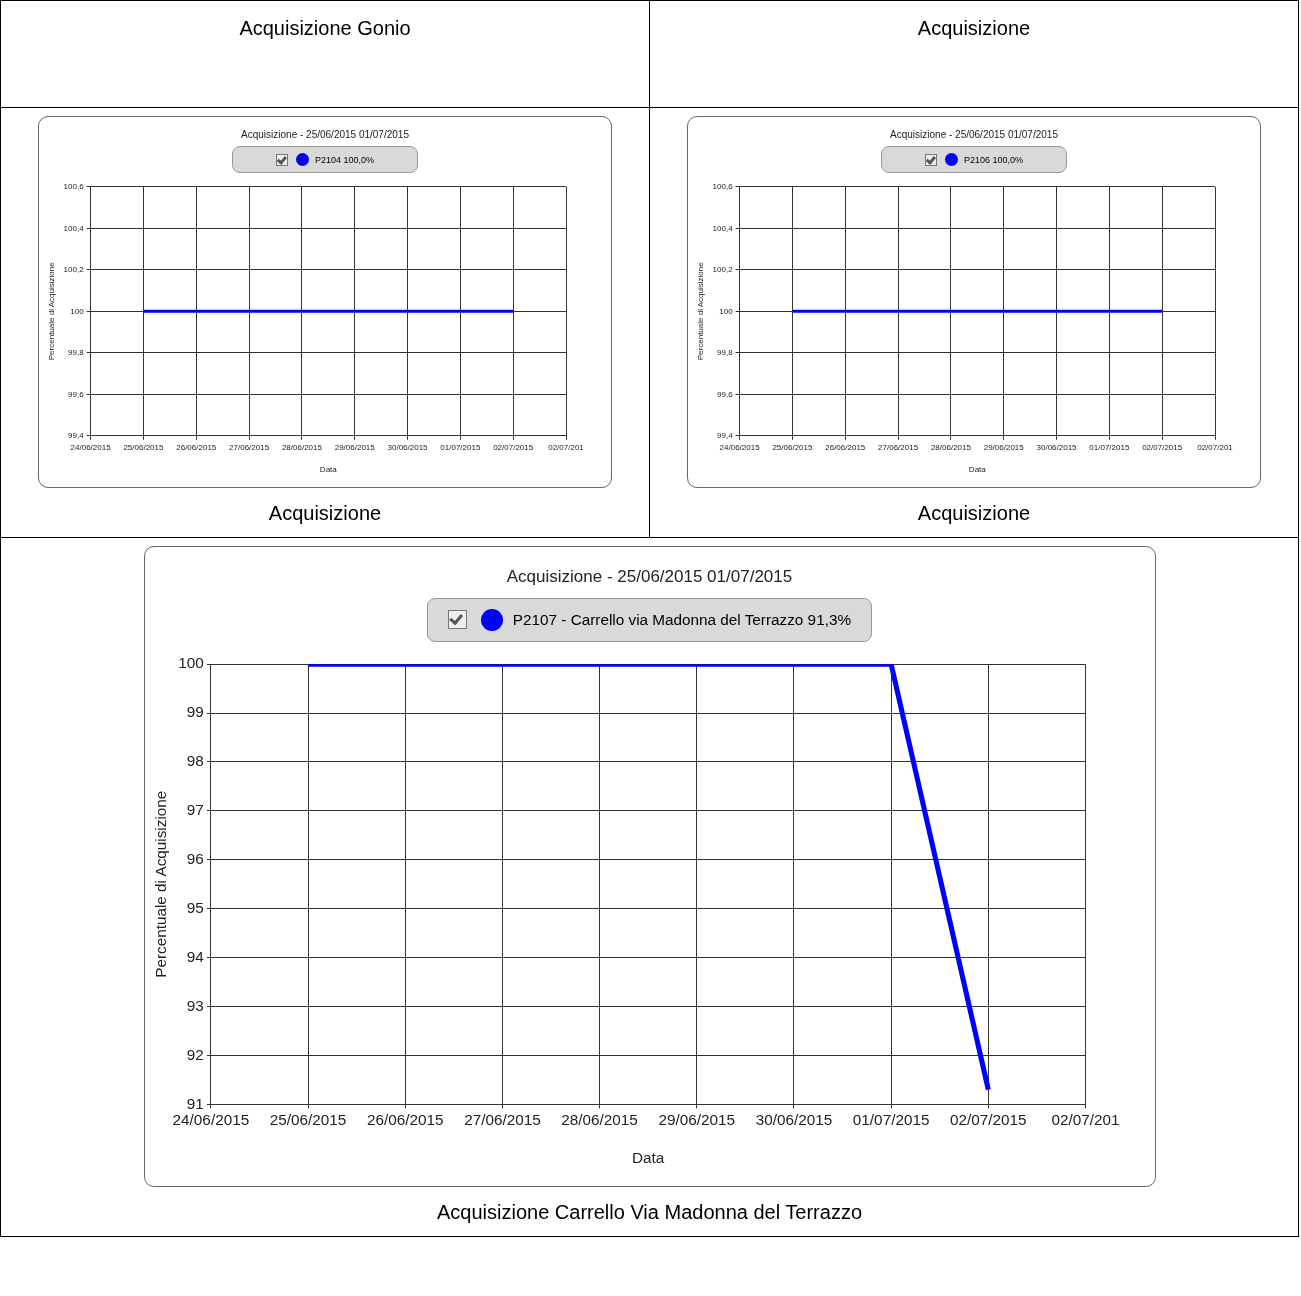 The width and height of the screenshot is (1301, 1296). I want to click on legend-label: P2107 - Carrello via Madonna del Terrazzo 91,3%, so click(681, 619).